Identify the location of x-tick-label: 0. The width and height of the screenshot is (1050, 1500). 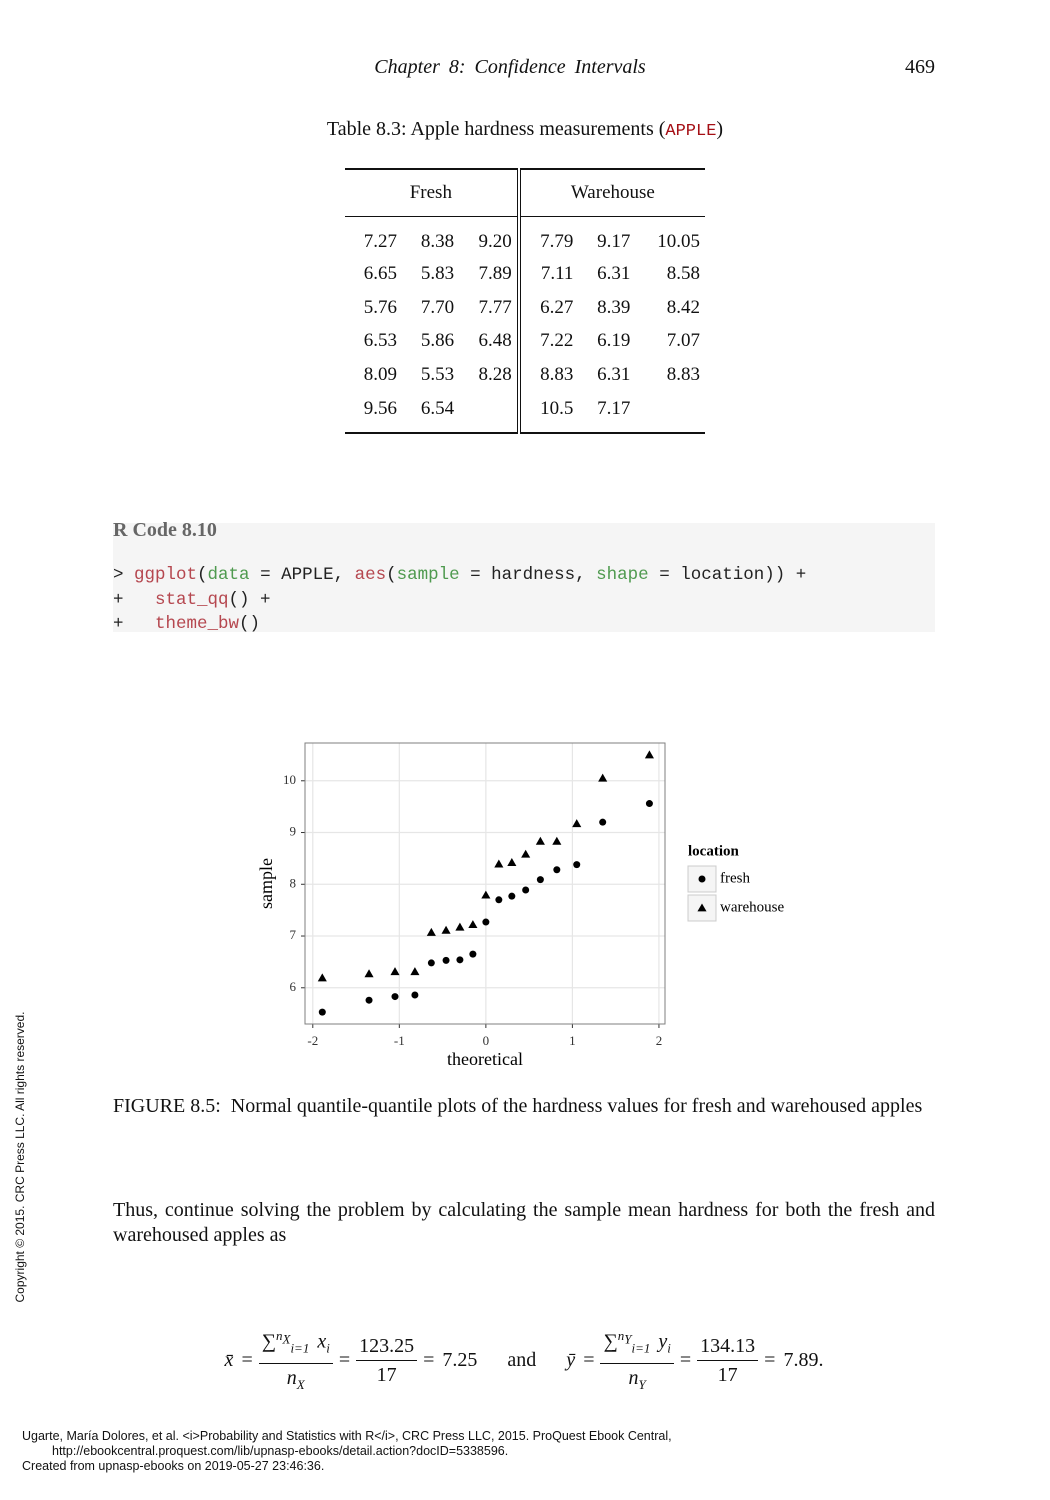
(486, 1040).